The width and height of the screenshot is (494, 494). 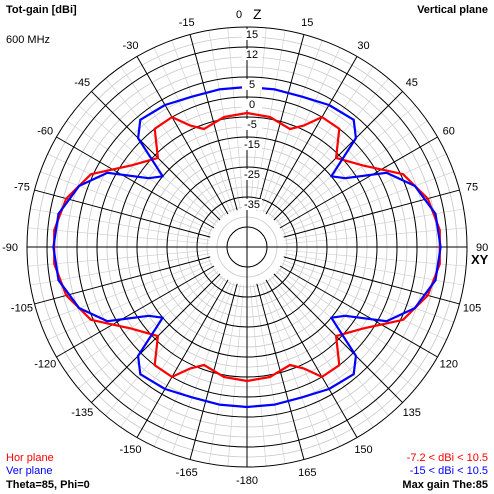 I want to click on radial-tick-label: -15, so click(x=252, y=145).